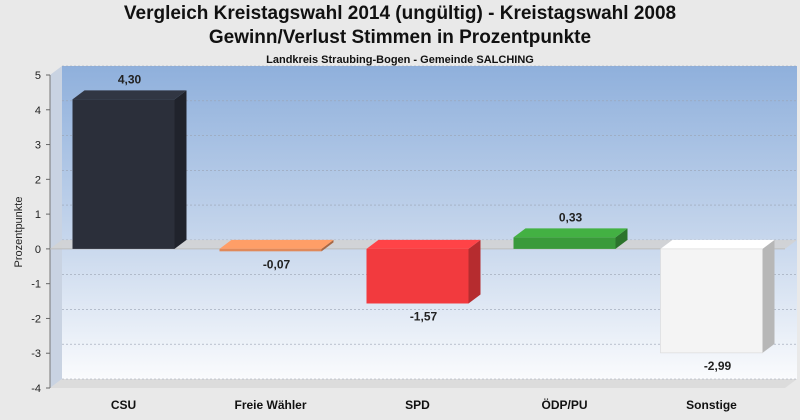 The image size is (800, 420). I want to click on tick-label: -1, so click(36, 285).